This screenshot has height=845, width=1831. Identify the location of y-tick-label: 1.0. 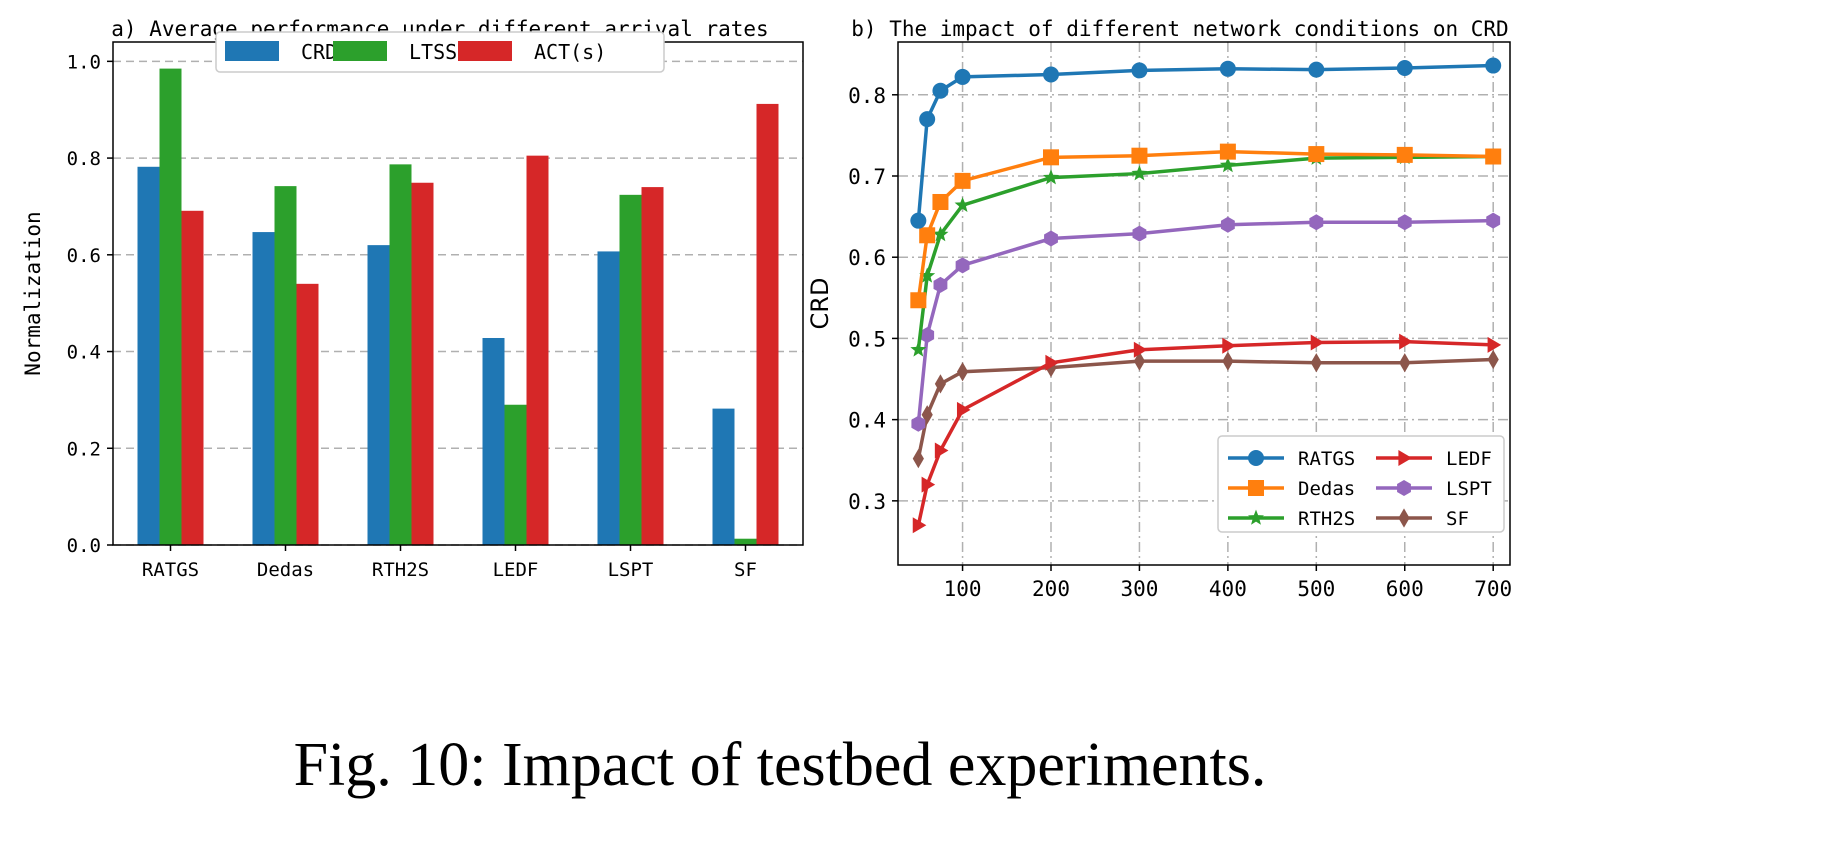
(84, 62).